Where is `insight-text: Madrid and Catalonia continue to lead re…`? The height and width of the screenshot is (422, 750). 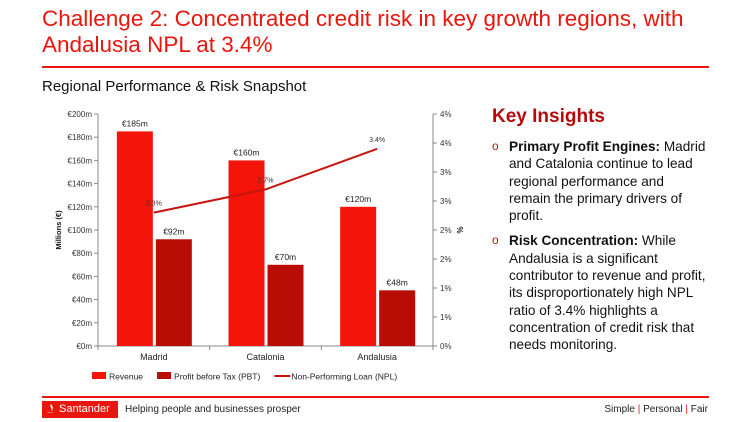
insight-text: Madrid and Catalonia continue to lead re… is located at coordinates (607, 181).